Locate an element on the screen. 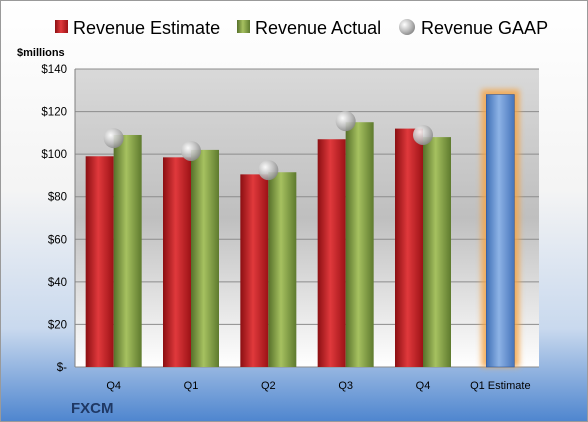 This screenshot has width=588, height=422. y-unit-label: $millions is located at coordinates (41, 53).